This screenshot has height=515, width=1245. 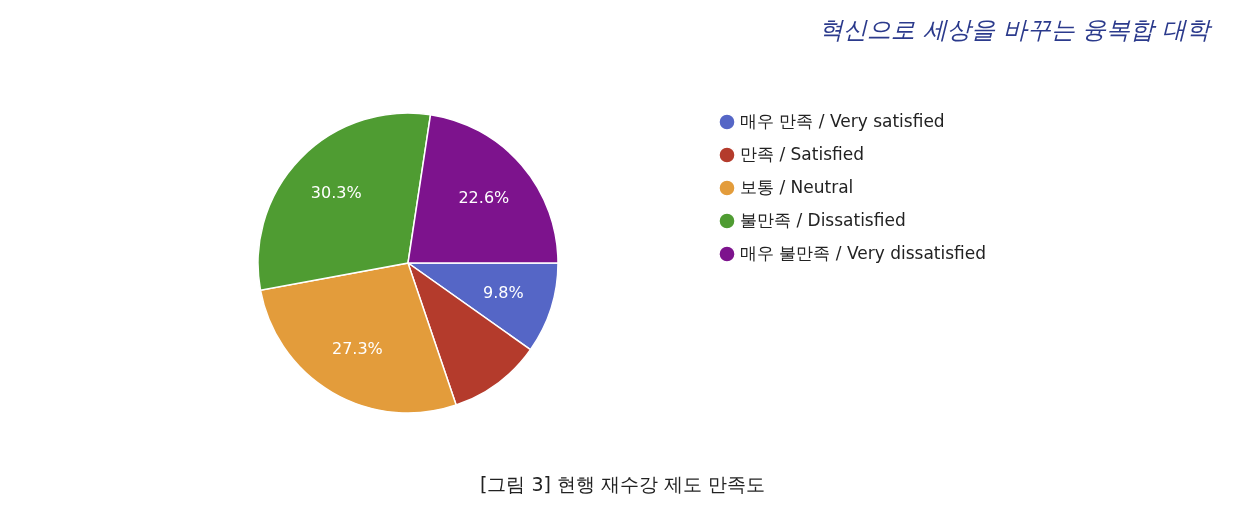 I want to click on data-label: 27.3%, so click(x=357, y=349).